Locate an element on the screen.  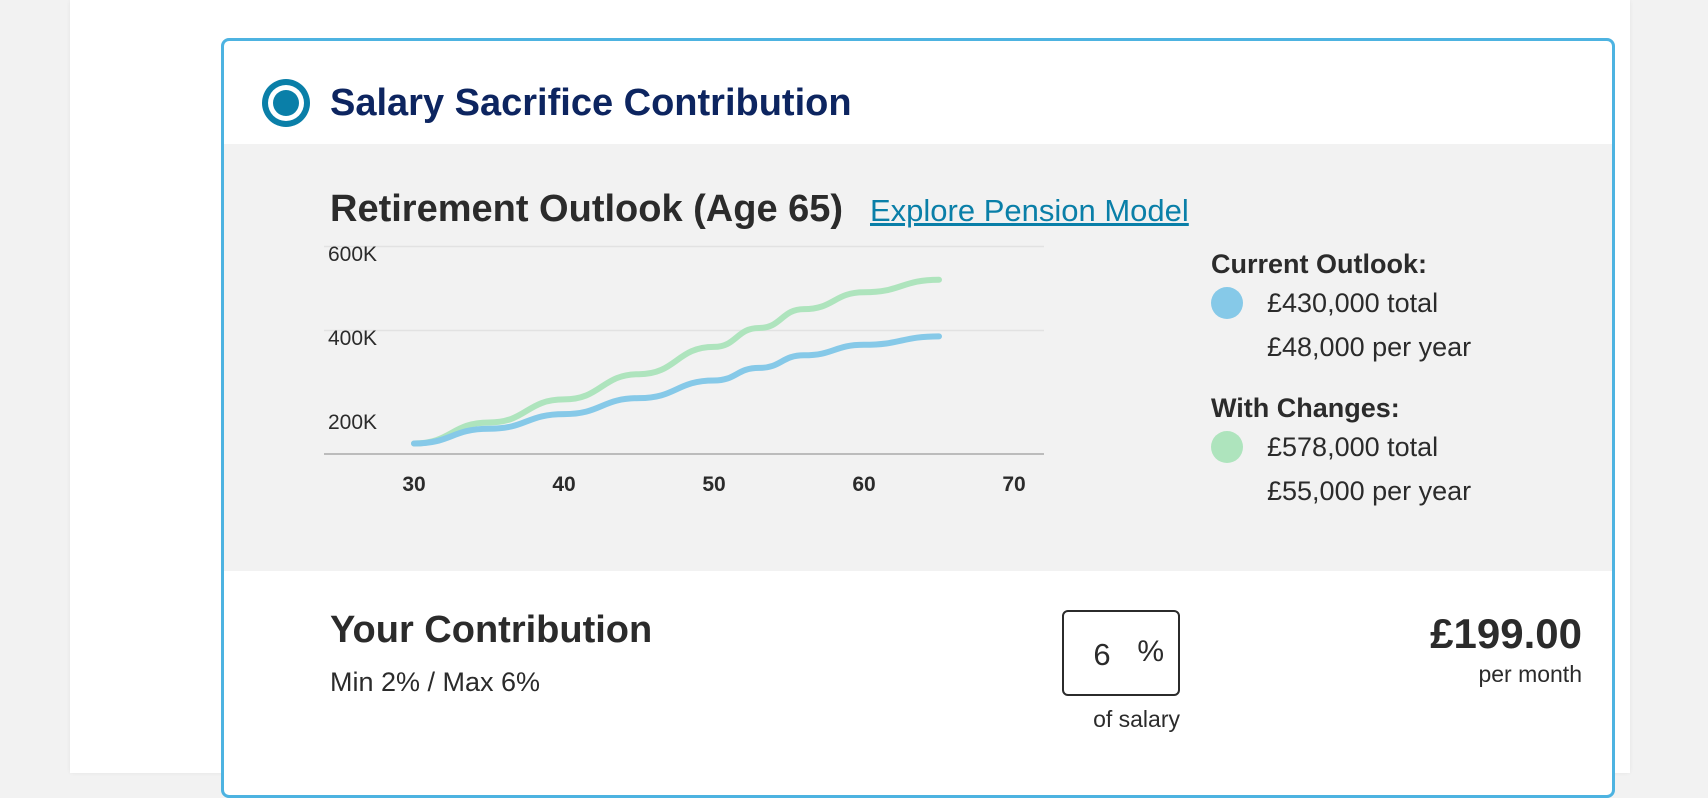
contribution-percent-field: % is located at coordinates (1121, 653).